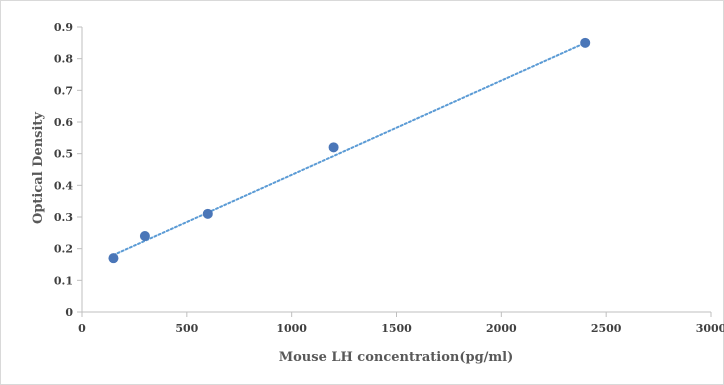  Describe the element at coordinates (38, 168) in the screenshot. I see `y-axis-title: Optical Density` at that location.